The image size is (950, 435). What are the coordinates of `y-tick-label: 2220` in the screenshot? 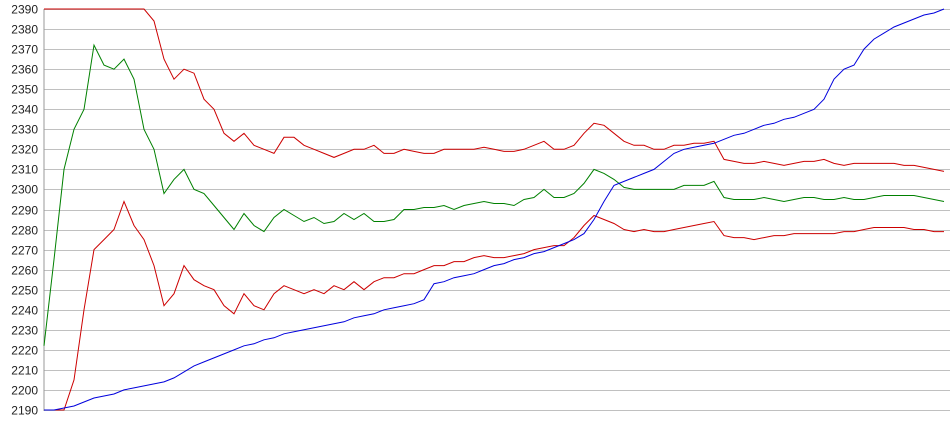 It's located at (24, 351).